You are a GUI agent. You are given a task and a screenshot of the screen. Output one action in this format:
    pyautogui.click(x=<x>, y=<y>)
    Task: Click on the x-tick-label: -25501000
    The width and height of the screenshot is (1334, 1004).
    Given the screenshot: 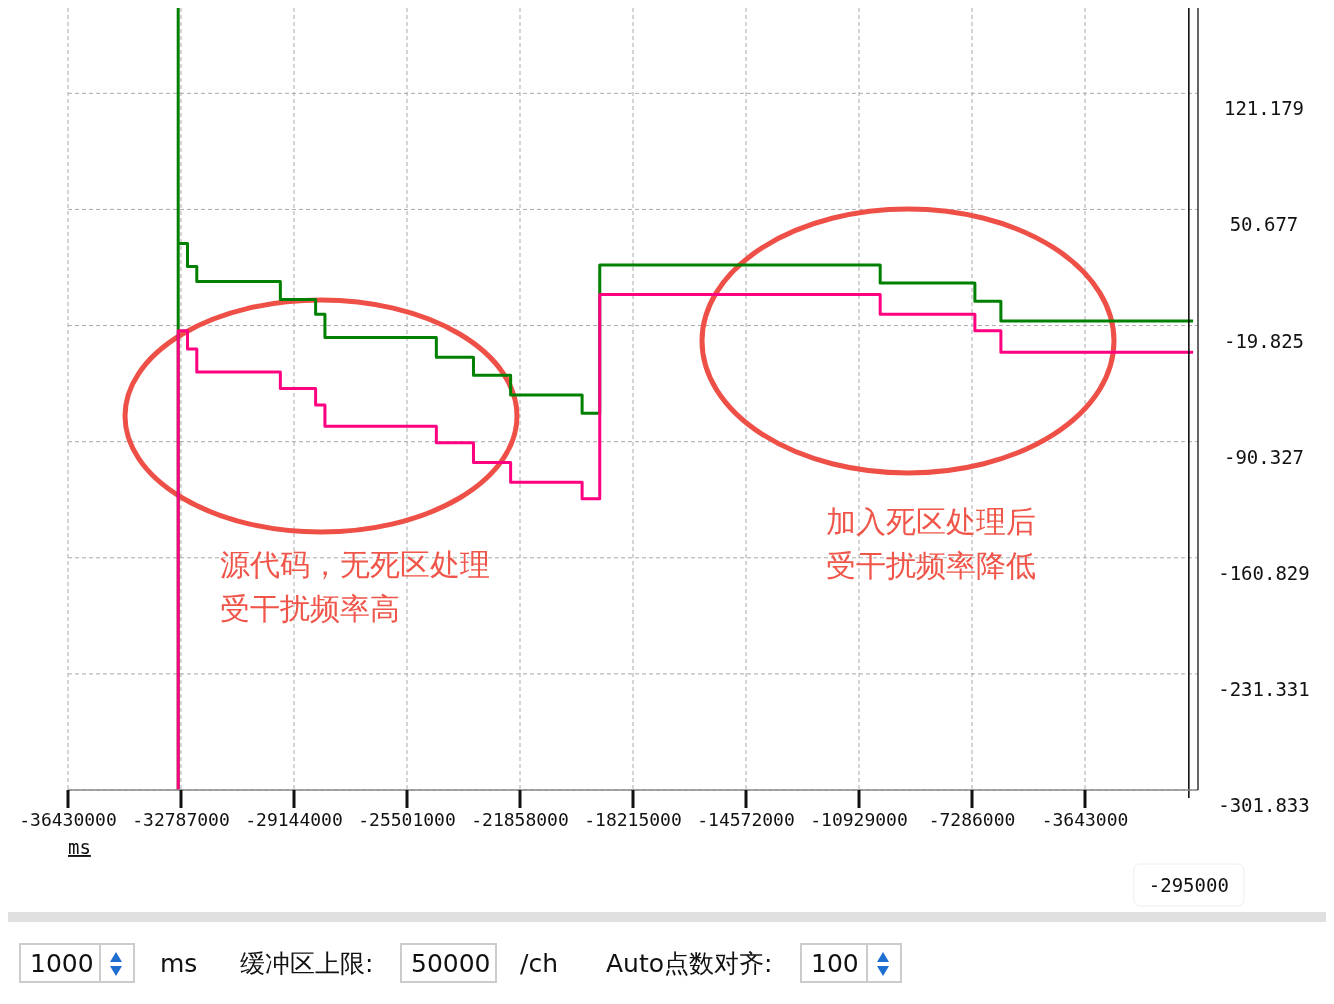 What is the action you would take?
    pyautogui.click(x=407, y=819)
    